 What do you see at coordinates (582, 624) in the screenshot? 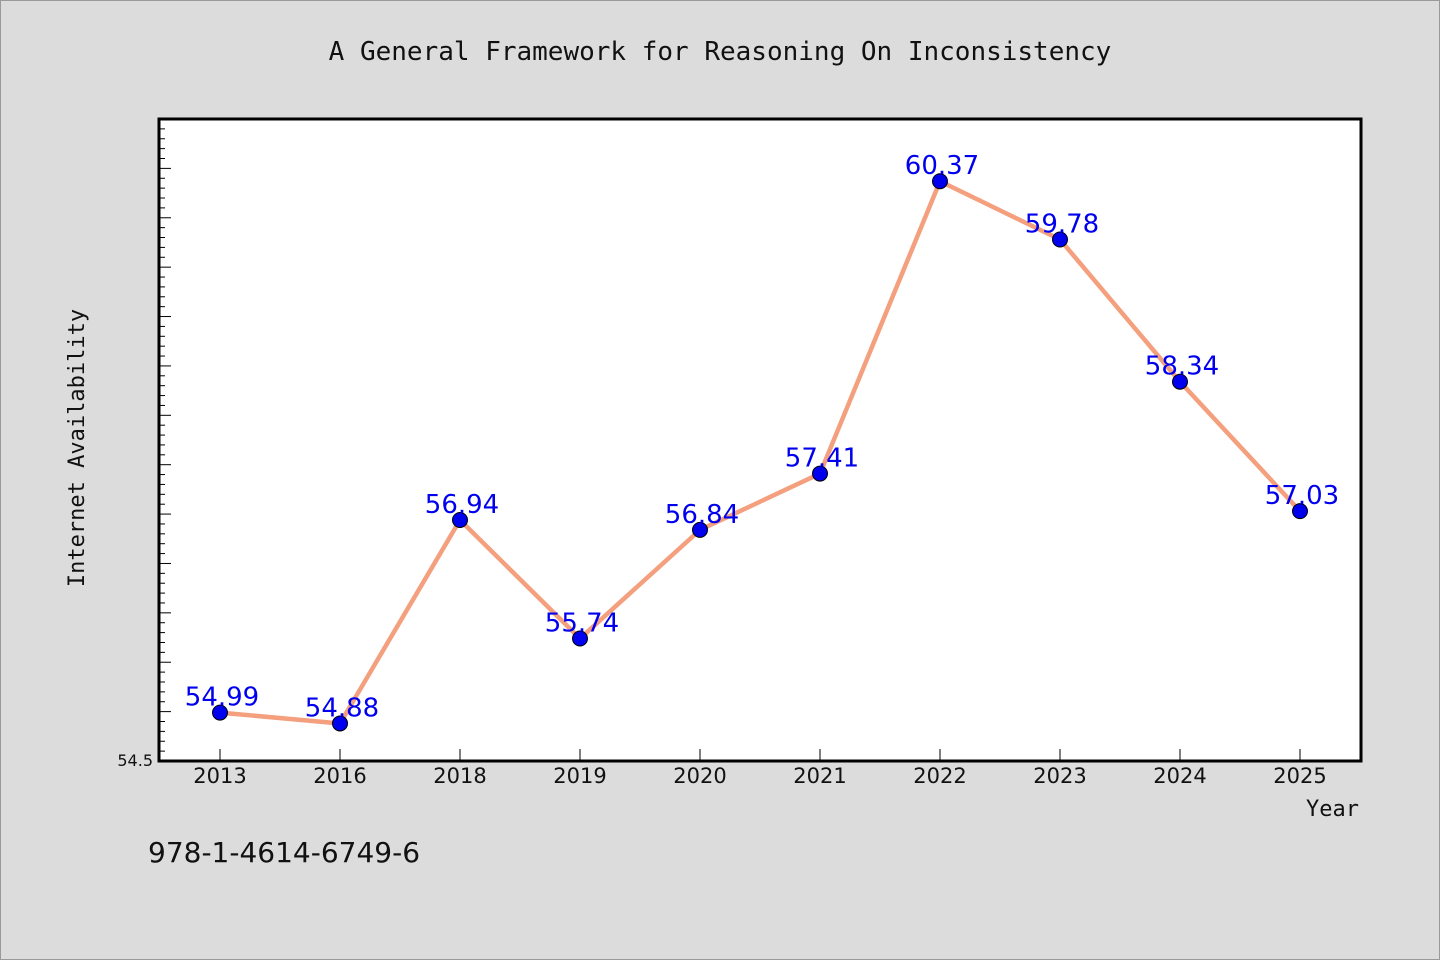
I see `data-label: 55.74` at bounding box center [582, 624].